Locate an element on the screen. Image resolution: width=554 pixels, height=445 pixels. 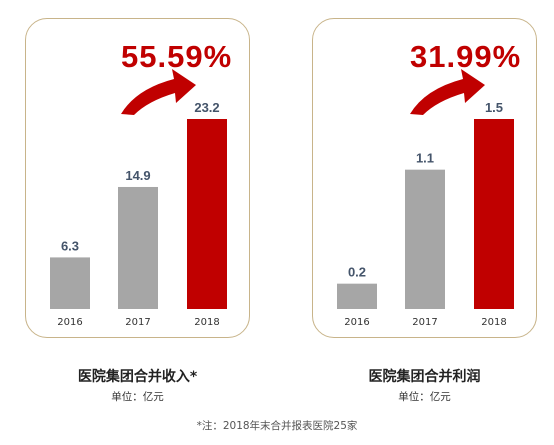
revenue-chart-title: 医院集团合并收入* is located at coordinates (137, 377).